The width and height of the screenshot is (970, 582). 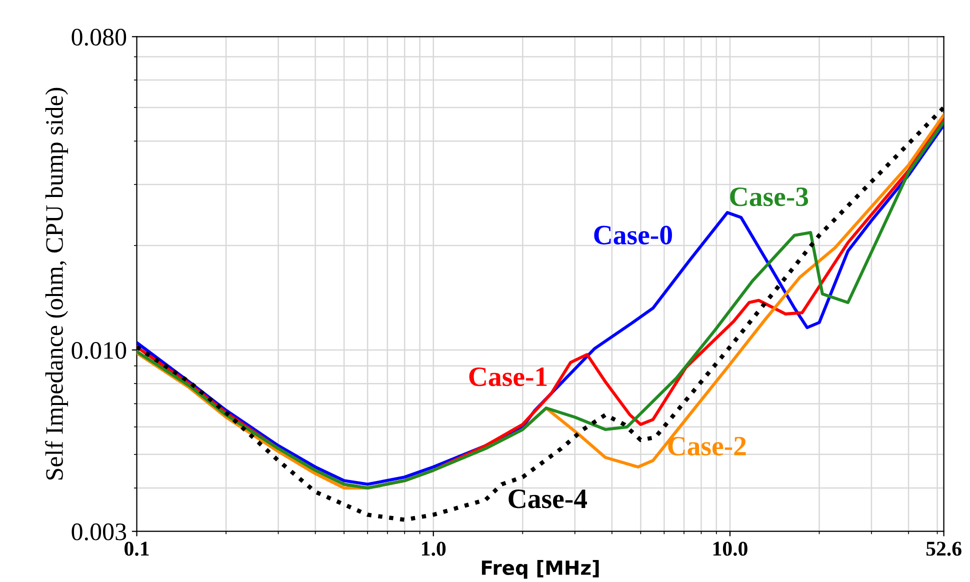 I want to click on series-label: Case-4, so click(x=548, y=499).